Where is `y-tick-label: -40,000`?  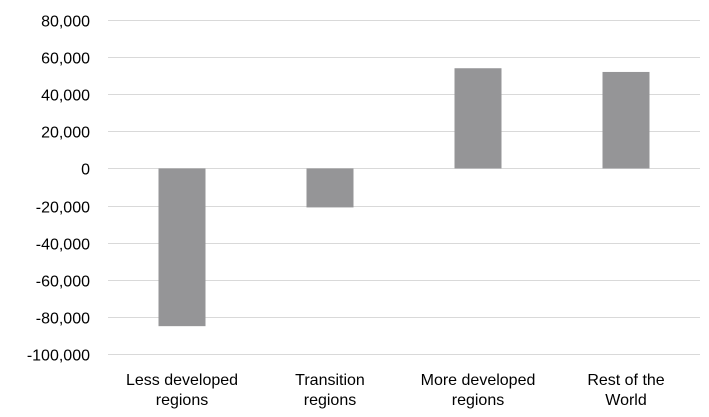 y-tick-label: -40,000 is located at coordinates (63, 245).